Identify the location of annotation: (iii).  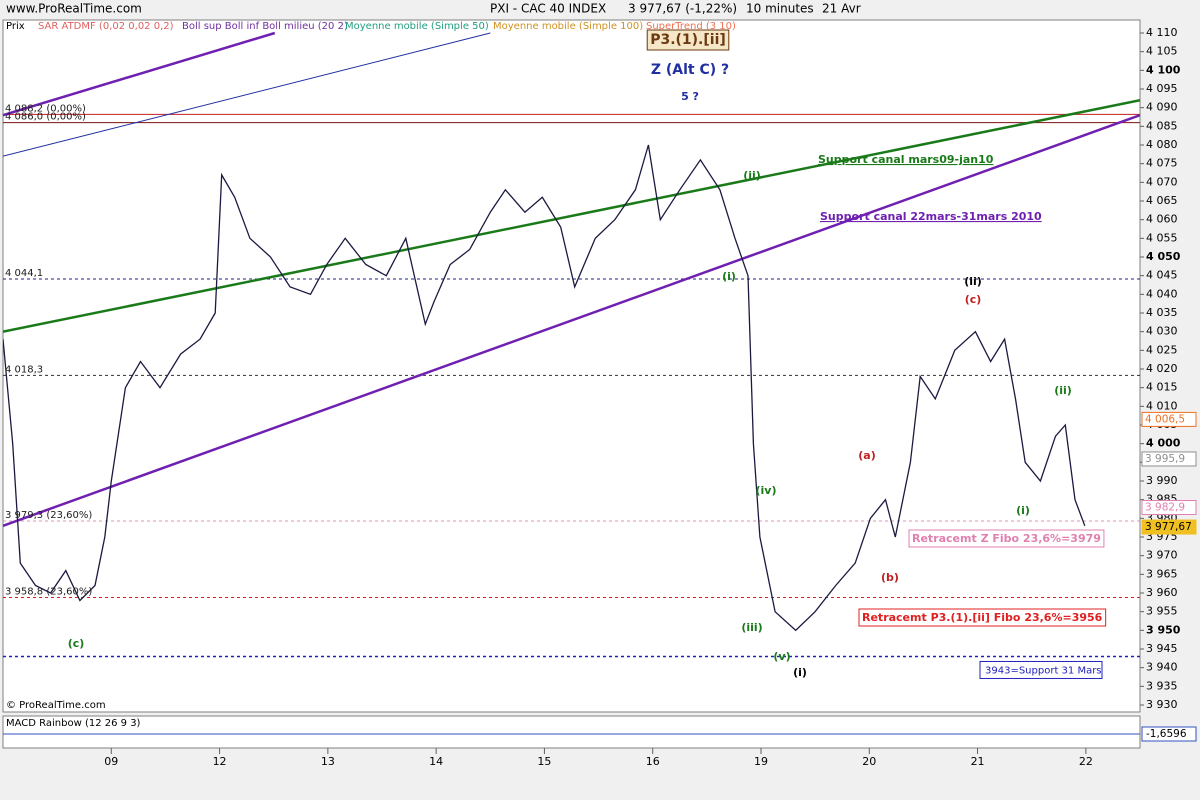
(751, 627).